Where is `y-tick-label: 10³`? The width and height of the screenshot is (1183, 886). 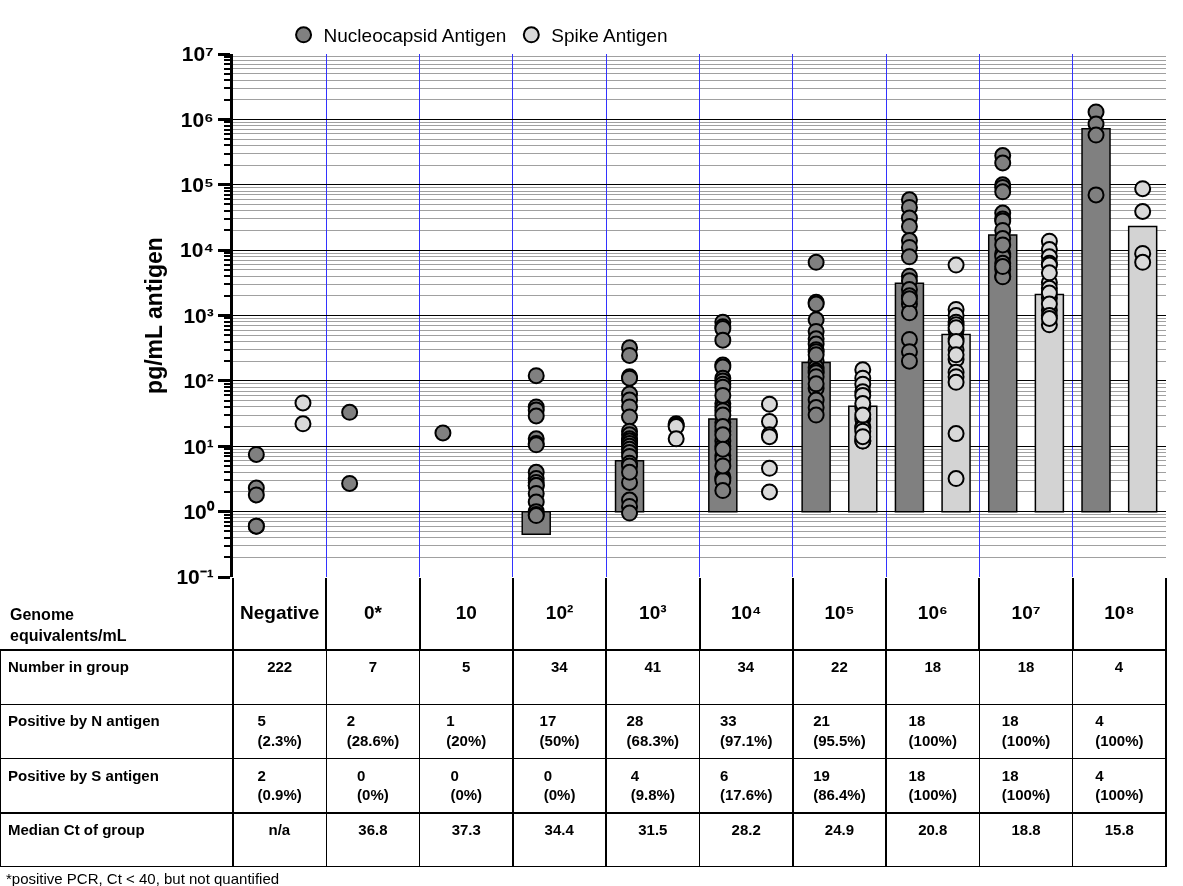
y-tick-label: 10³ is located at coordinates (198, 315).